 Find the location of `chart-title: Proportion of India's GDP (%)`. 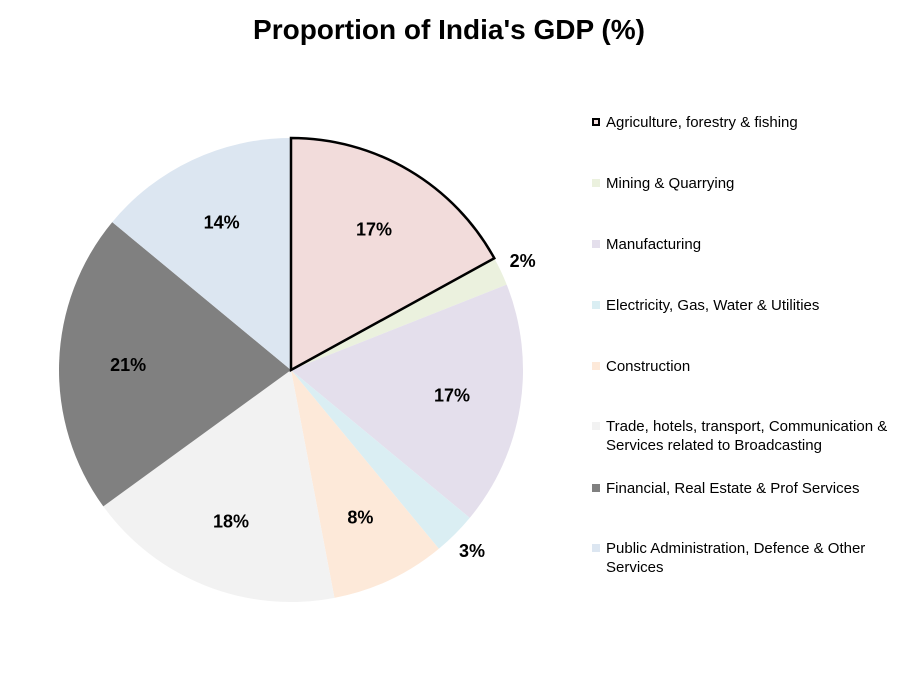

chart-title: Proportion of India's GDP (%) is located at coordinates (449, 29).